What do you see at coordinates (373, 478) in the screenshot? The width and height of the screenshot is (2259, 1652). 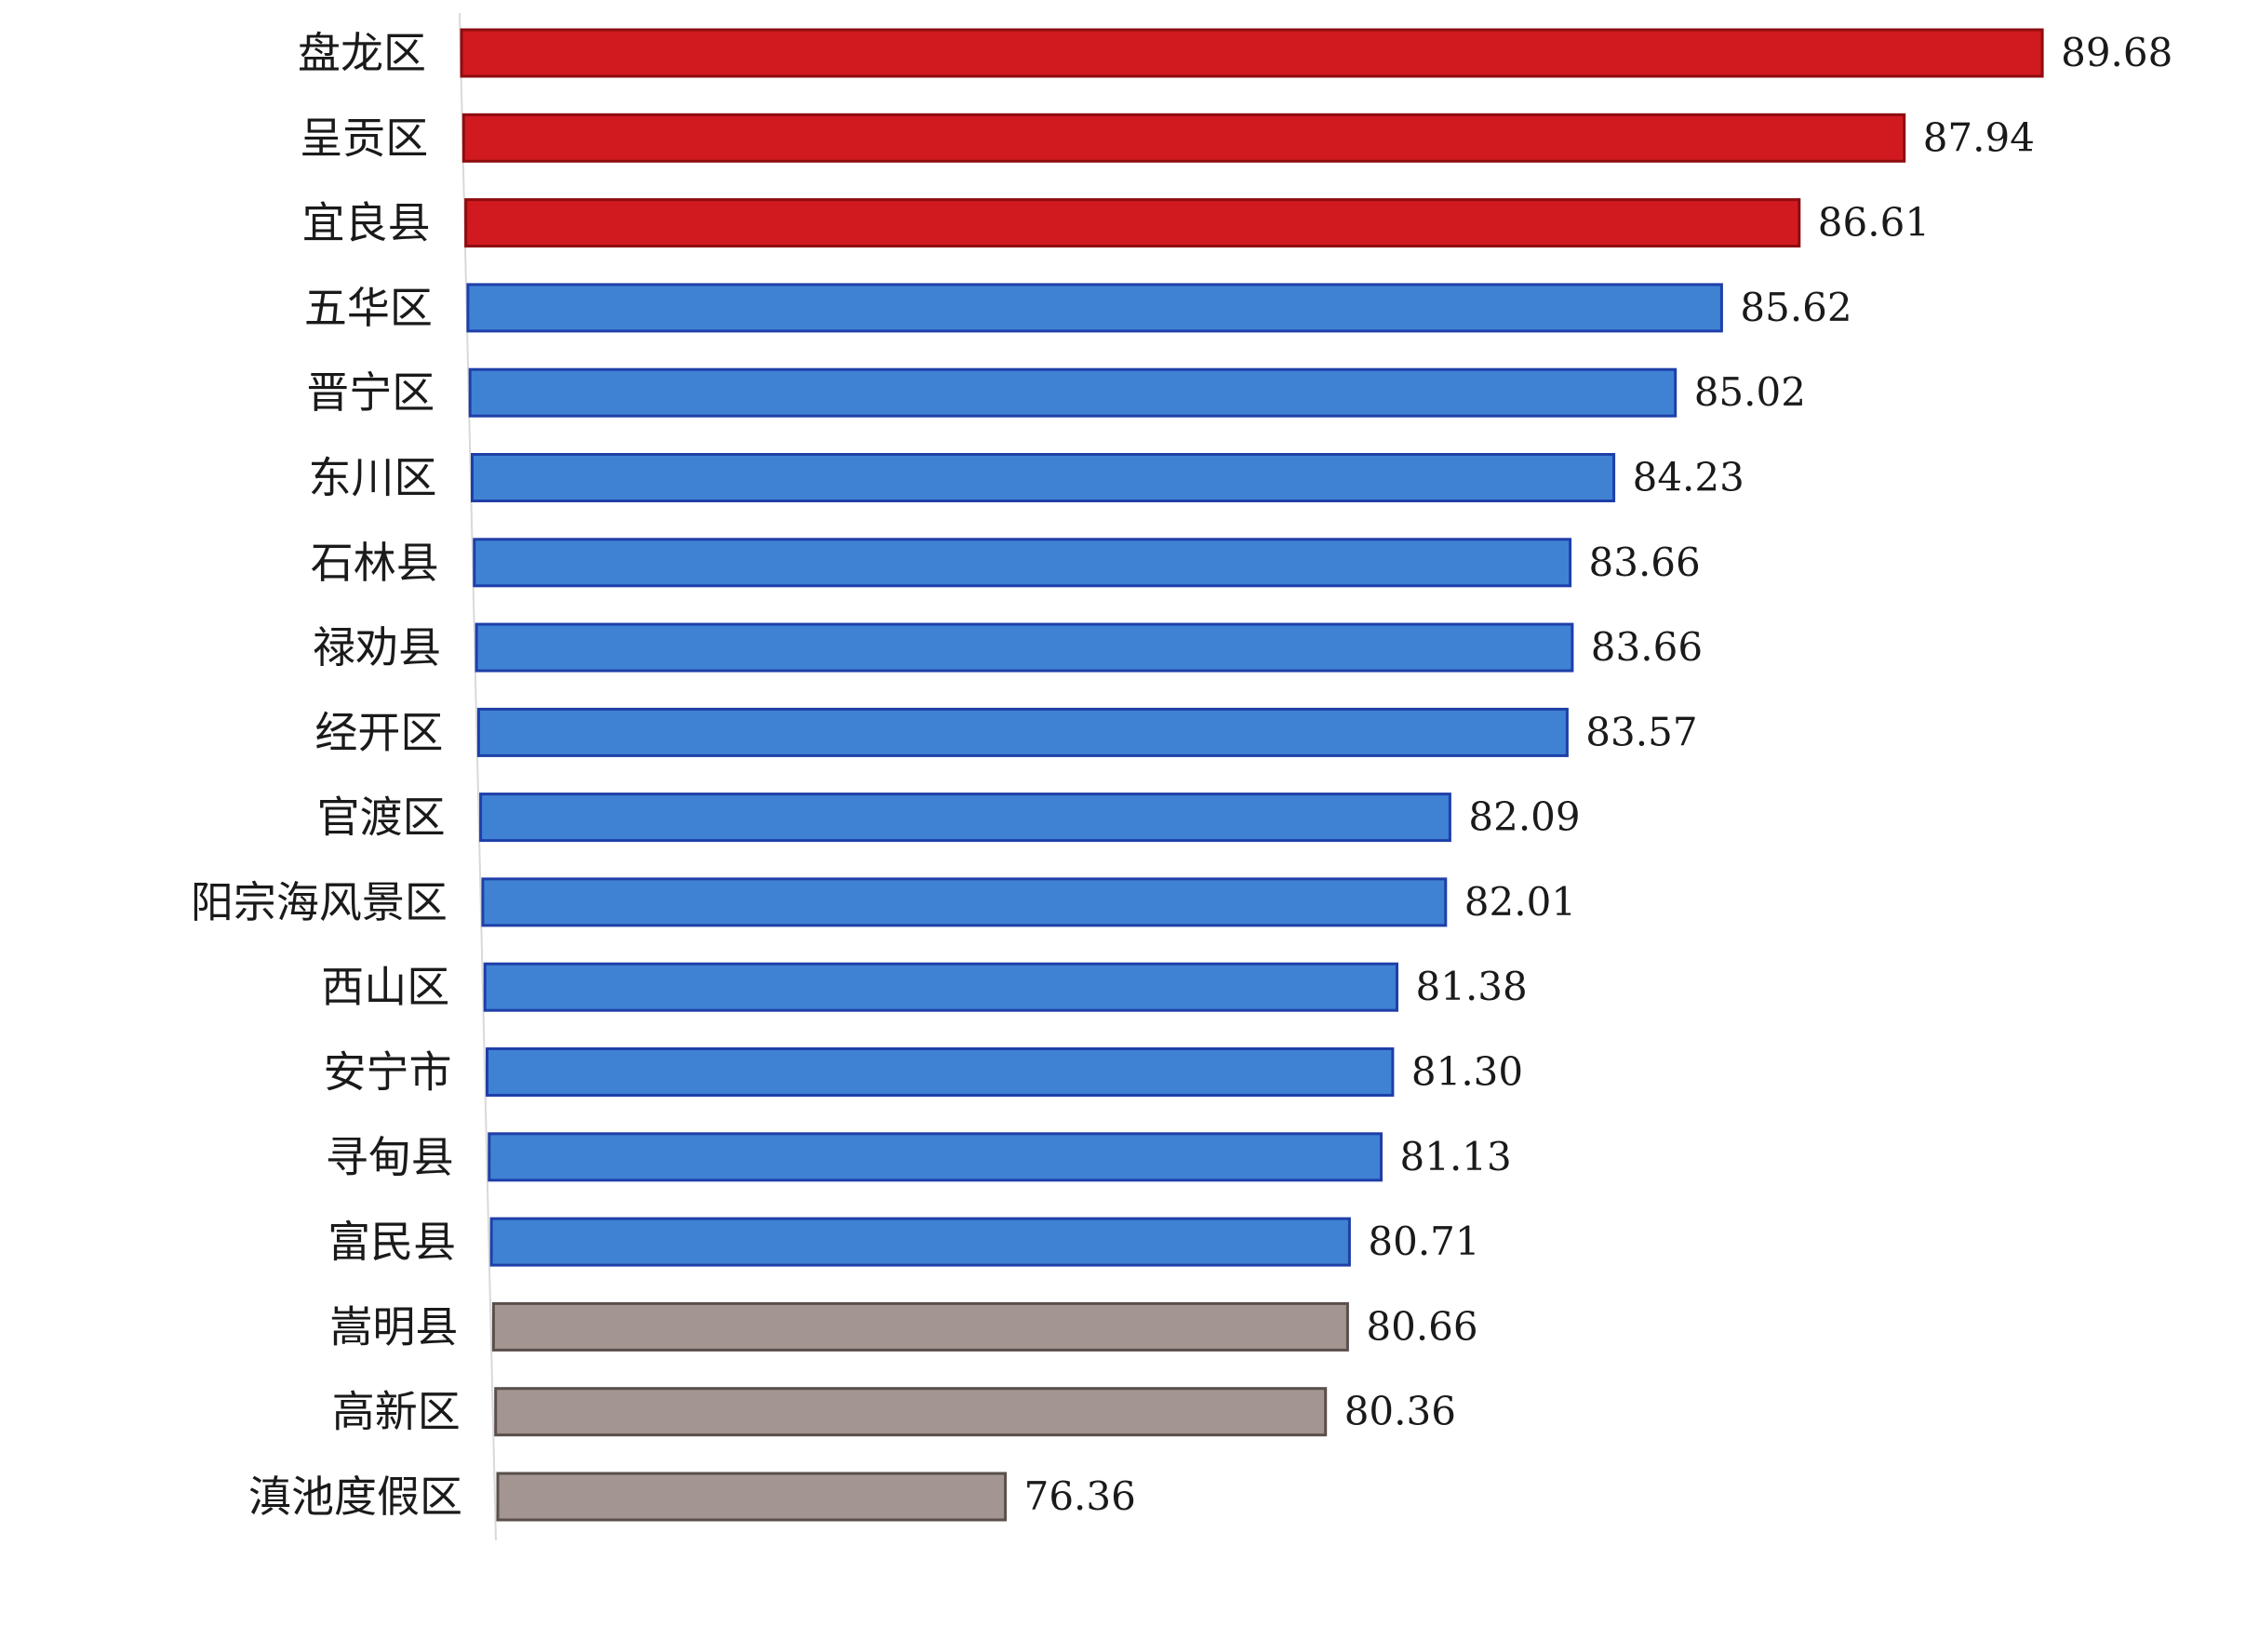 I see `category-label-5: 东川区` at bounding box center [373, 478].